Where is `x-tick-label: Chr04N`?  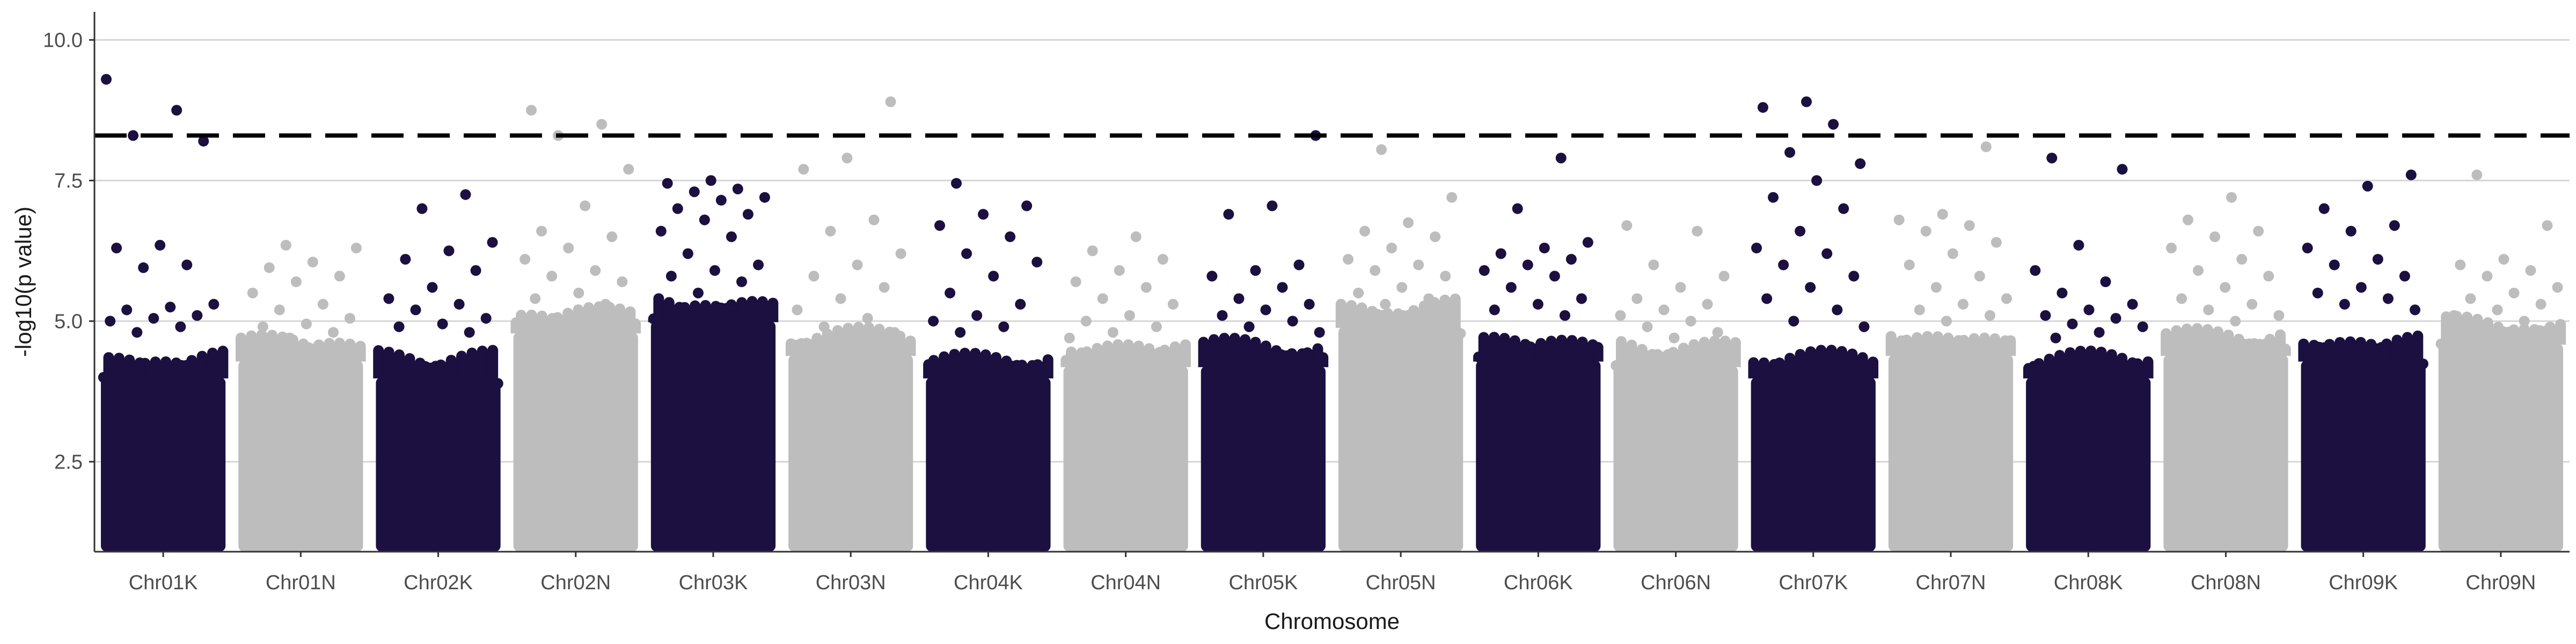 x-tick-label: Chr04N is located at coordinates (1126, 583).